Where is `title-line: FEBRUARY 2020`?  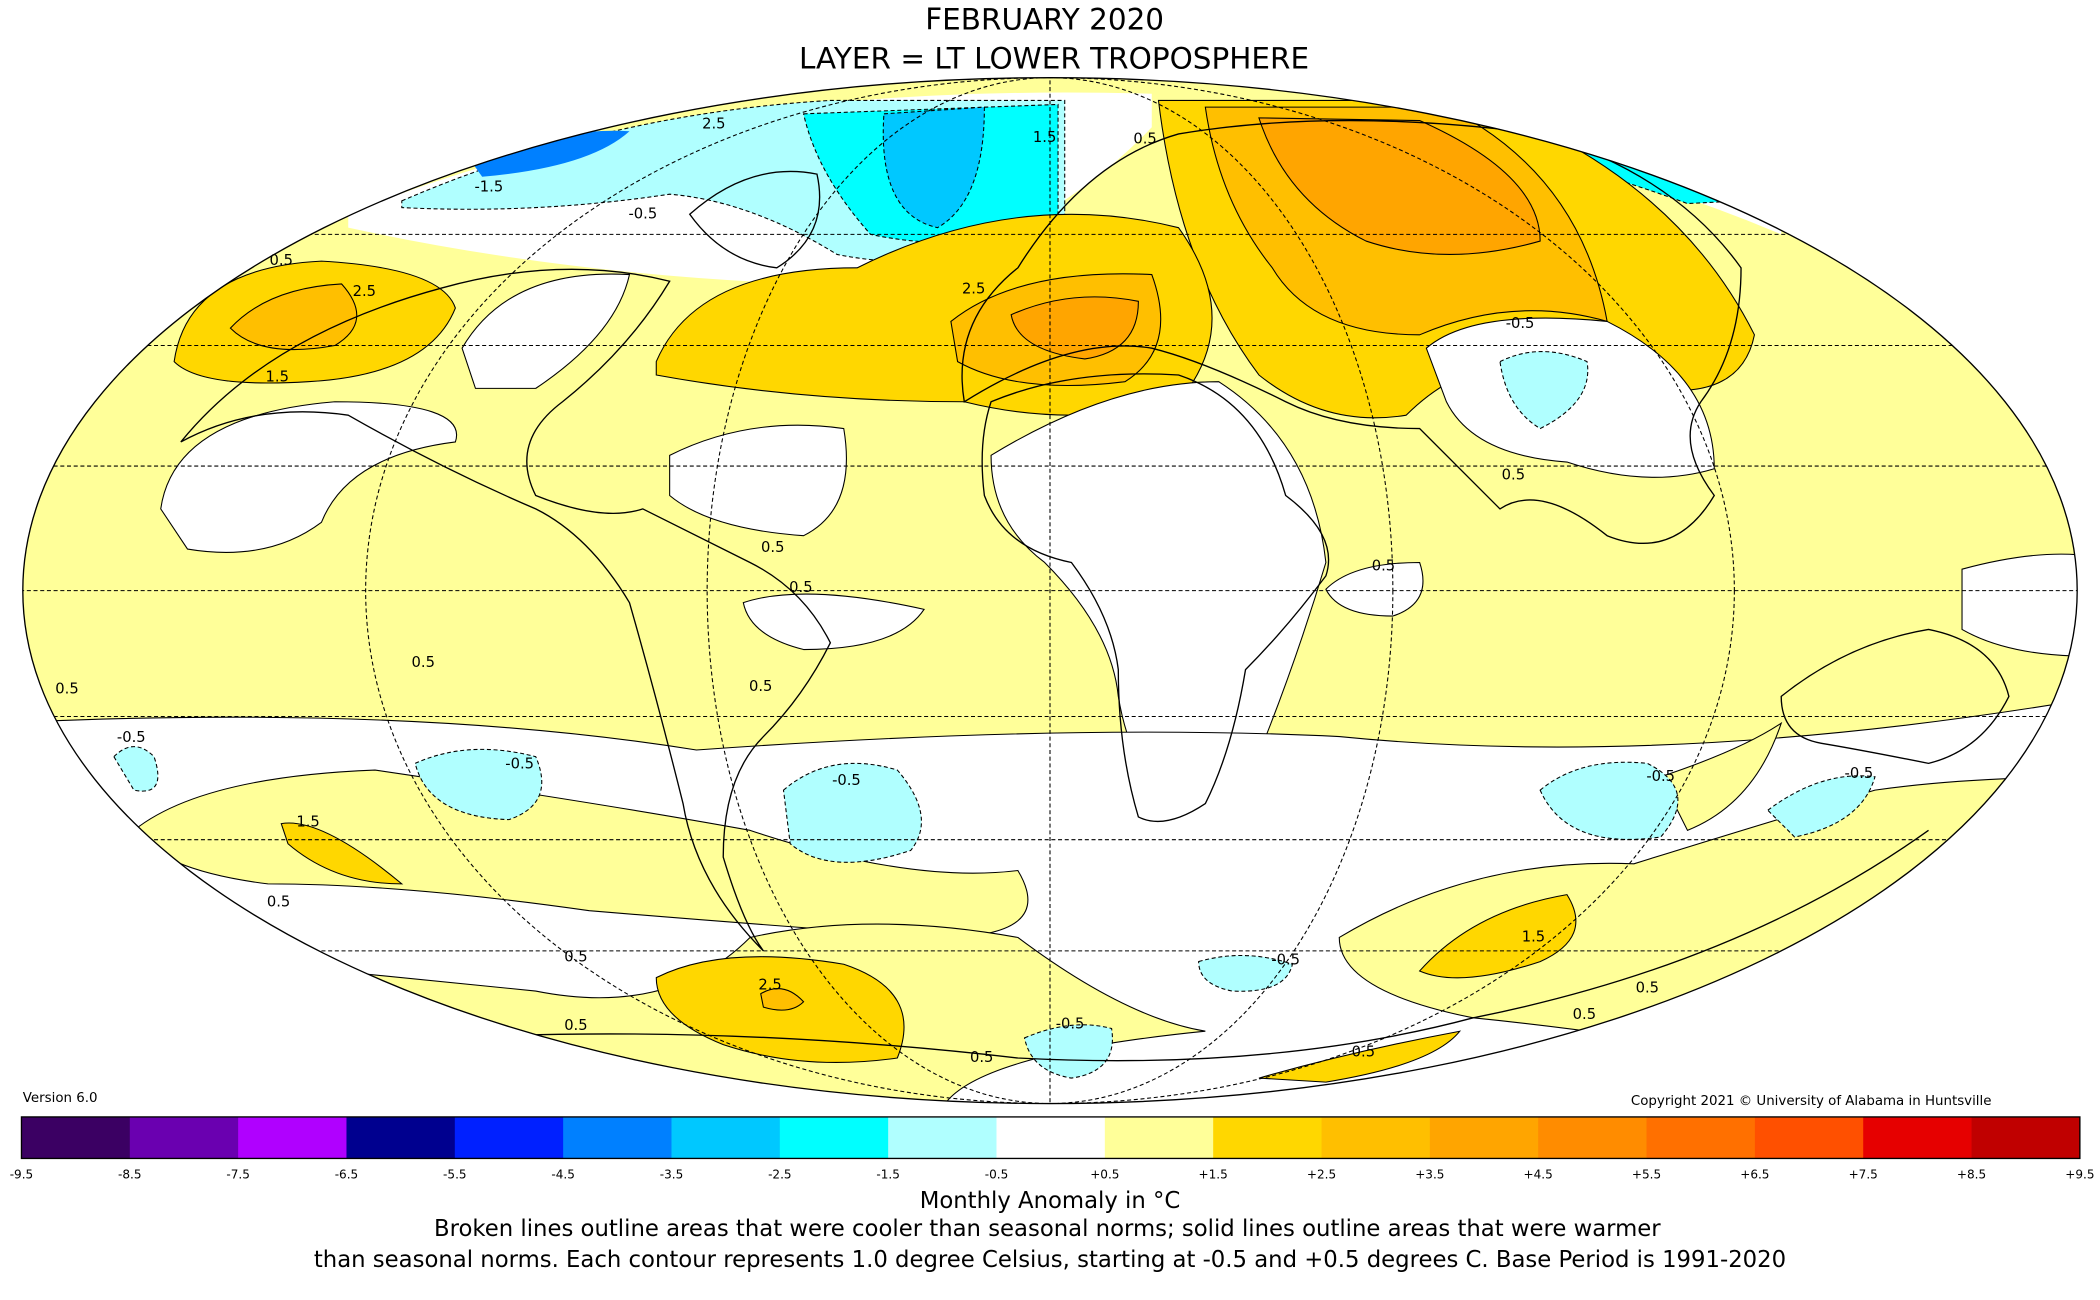 title-line: FEBRUARY 2020 is located at coordinates (1044, 19).